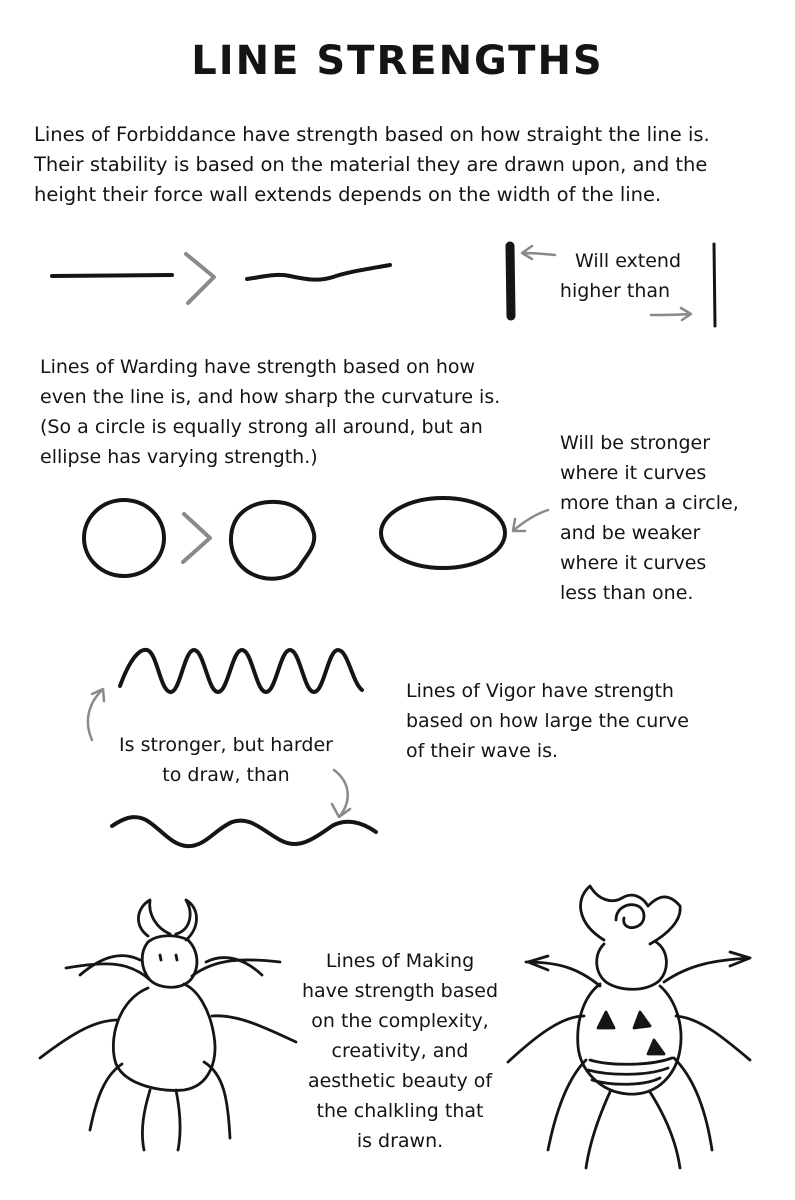 This screenshot has width=795, height=1200. Describe the element at coordinates (273, 540) in the screenshot. I see `uneven-circle` at that location.